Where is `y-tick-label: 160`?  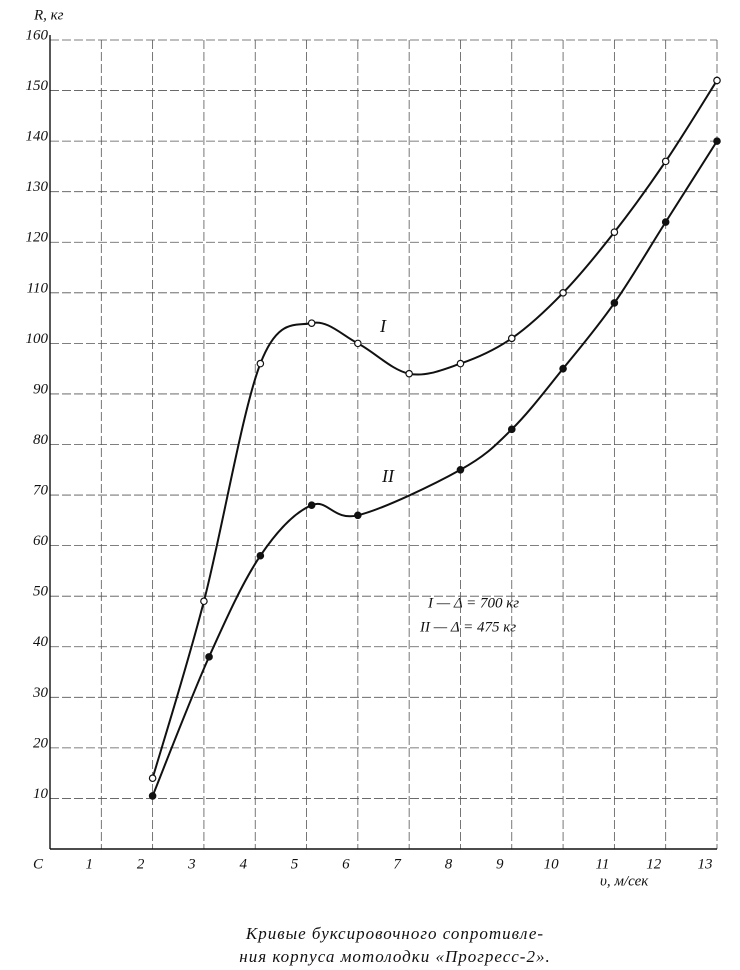
y-tick-label: 160 is located at coordinates (37, 35).